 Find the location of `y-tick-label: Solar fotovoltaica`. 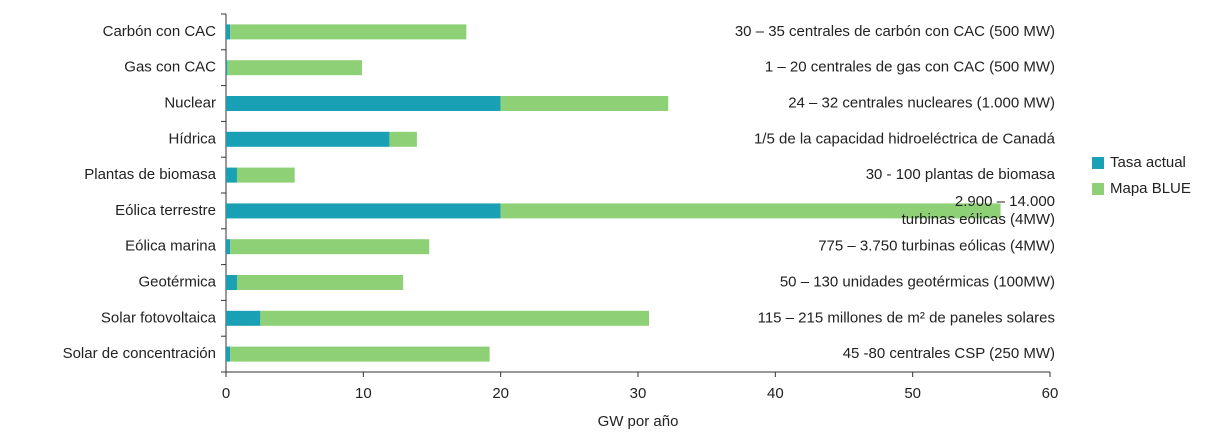

y-tick-label: Solar fotovoltaica is located at coordinates (159, 317).